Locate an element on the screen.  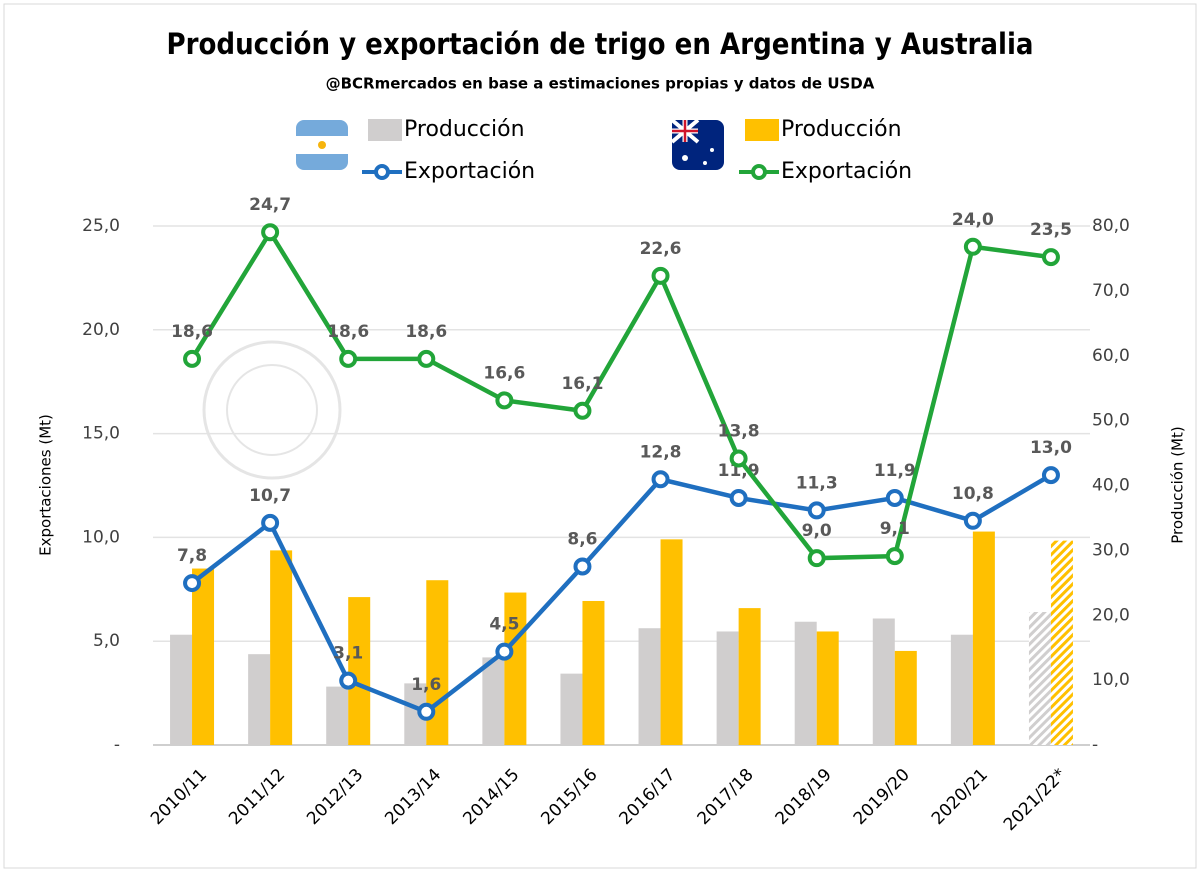
data-label: 13,8 is located at coordinates (739, 432).